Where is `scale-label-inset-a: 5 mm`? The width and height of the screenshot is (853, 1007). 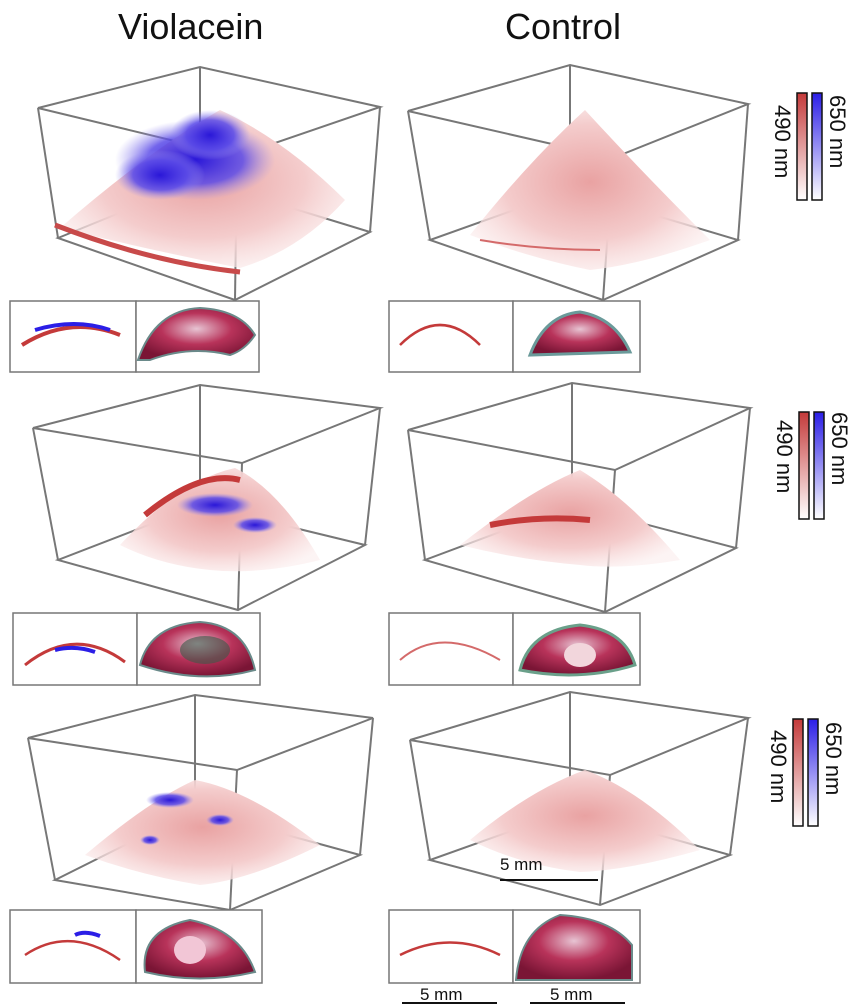 scale-label-inset-a: 5 mm is located at coordinates (441, 994).